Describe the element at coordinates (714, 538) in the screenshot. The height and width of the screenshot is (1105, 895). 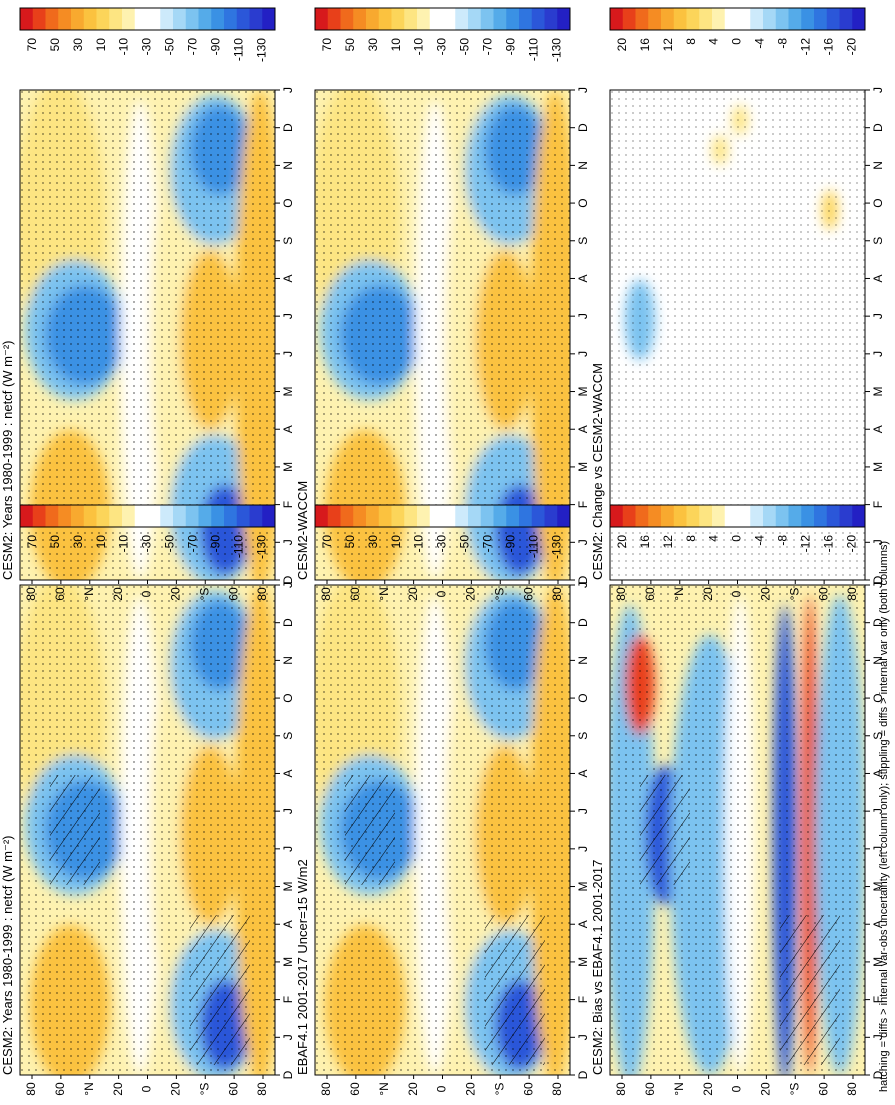
I see `colorbar-label: 4` at that location.